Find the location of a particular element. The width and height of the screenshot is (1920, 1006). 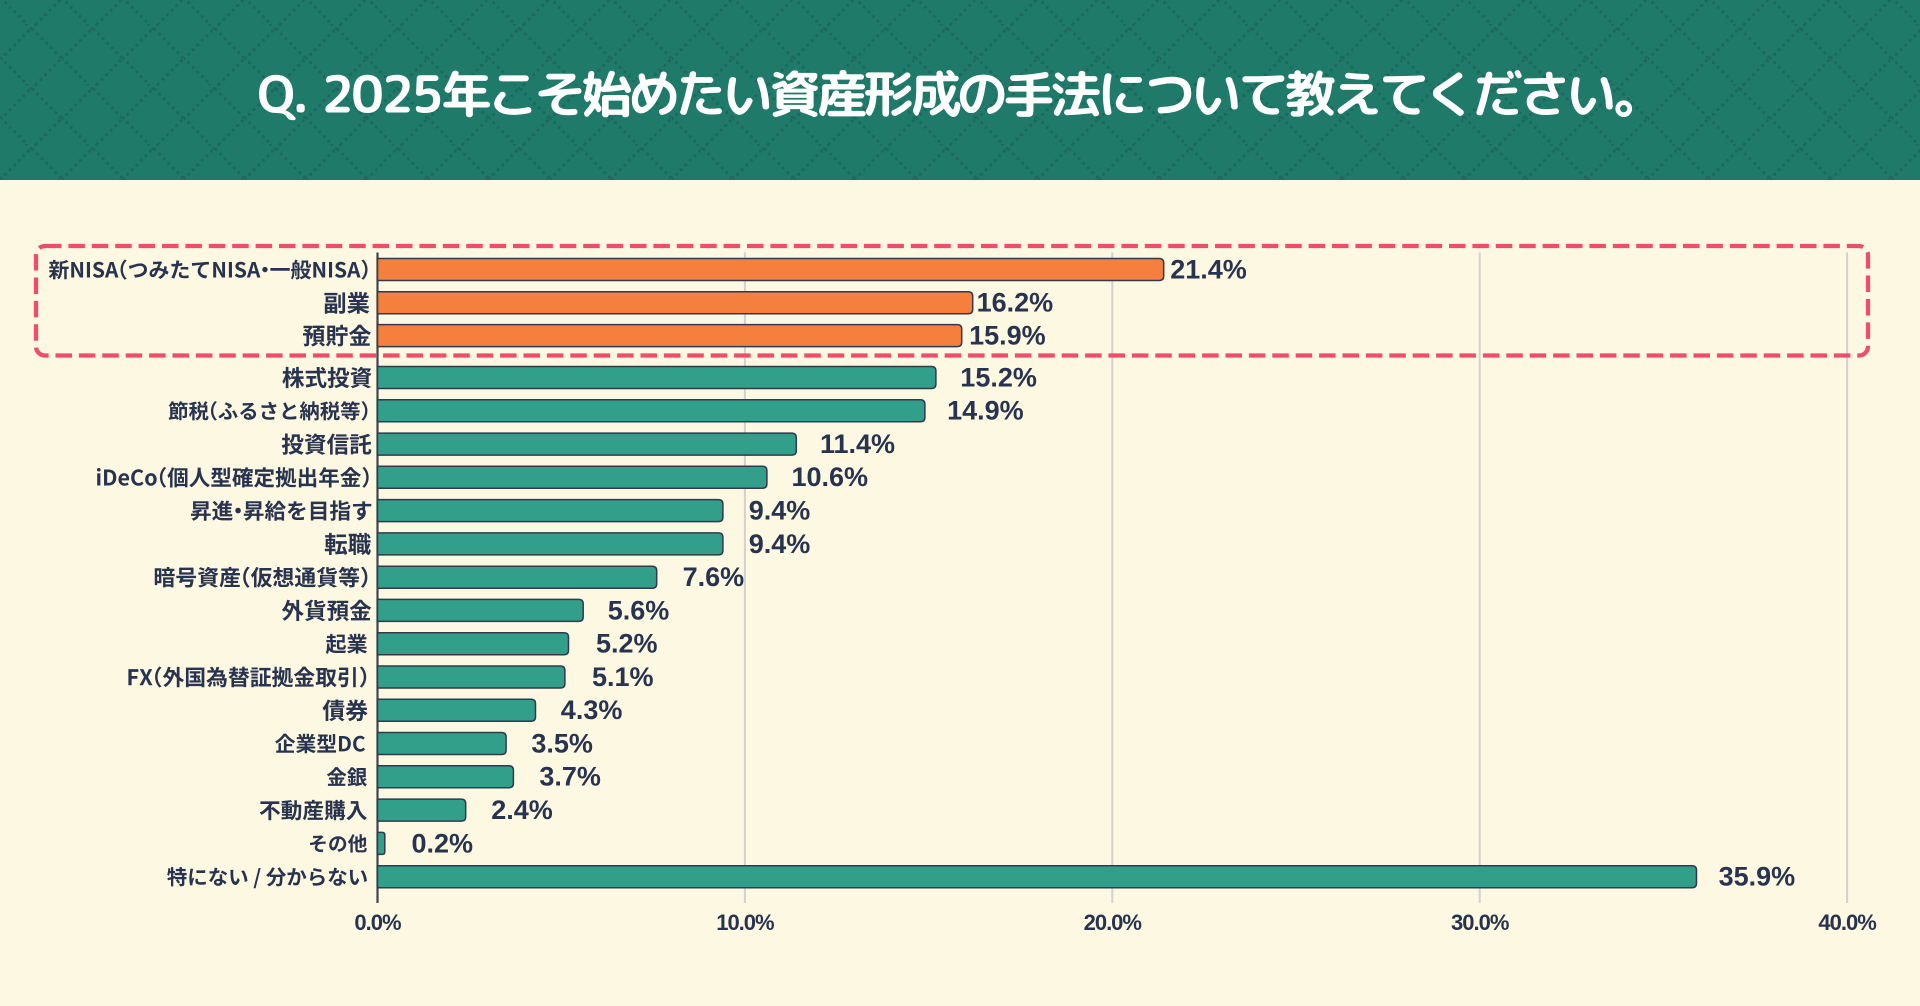

svg-text: 3.5% is located at coordinates (562, 743).